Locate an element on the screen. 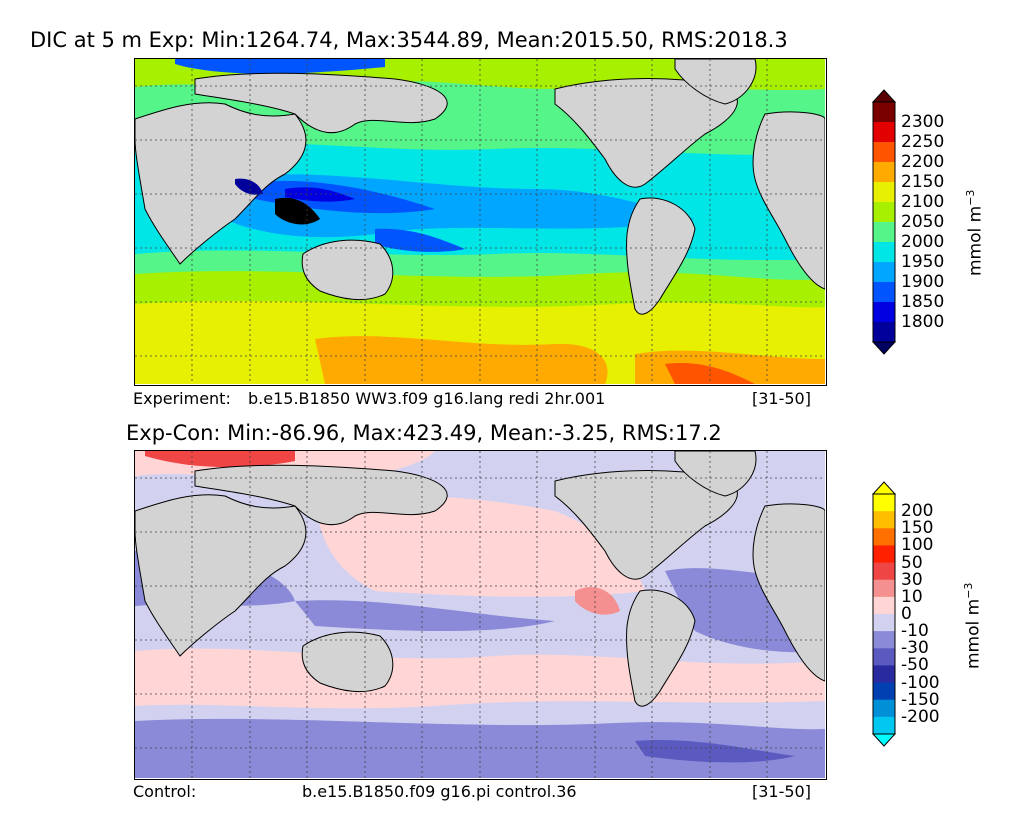  bottom-colorbar is located at coordinates (884, 614).